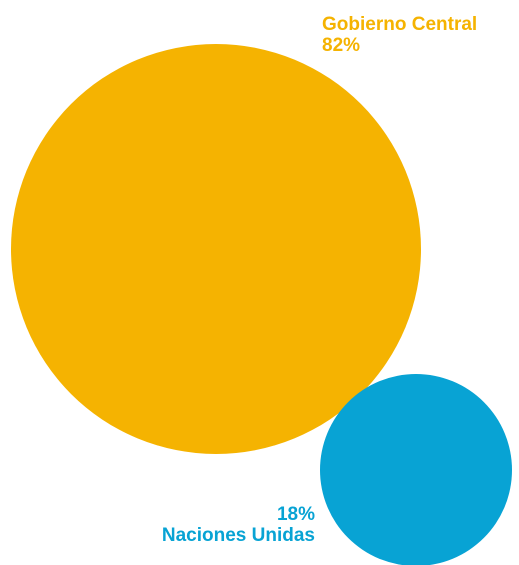  Describe the element at coordinates (399, 35) in the screenshot. I see `label-gobierno-central: Gobierno Central 82%` at that location.